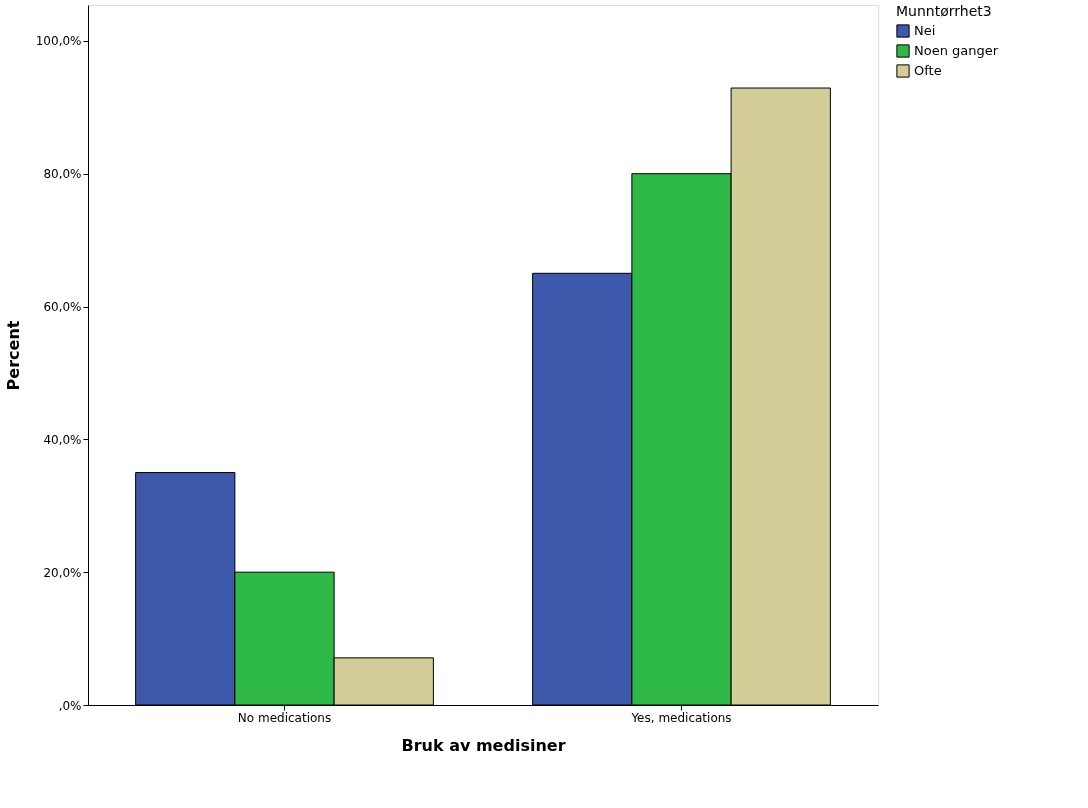  I want to click on y-tick-label: ,0%, so click(70, 705).